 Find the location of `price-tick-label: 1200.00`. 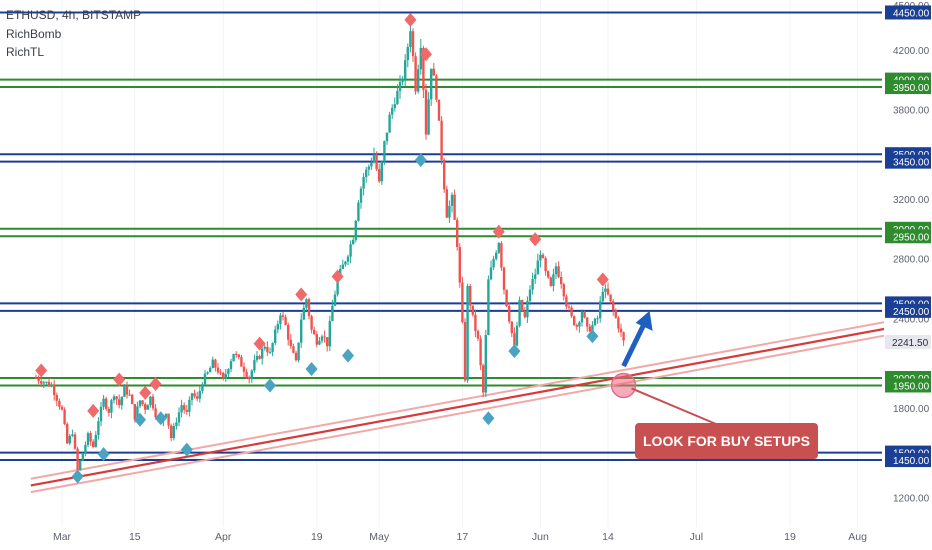

price-tick-label: 1200.00 is located at coordinates (911, 498).